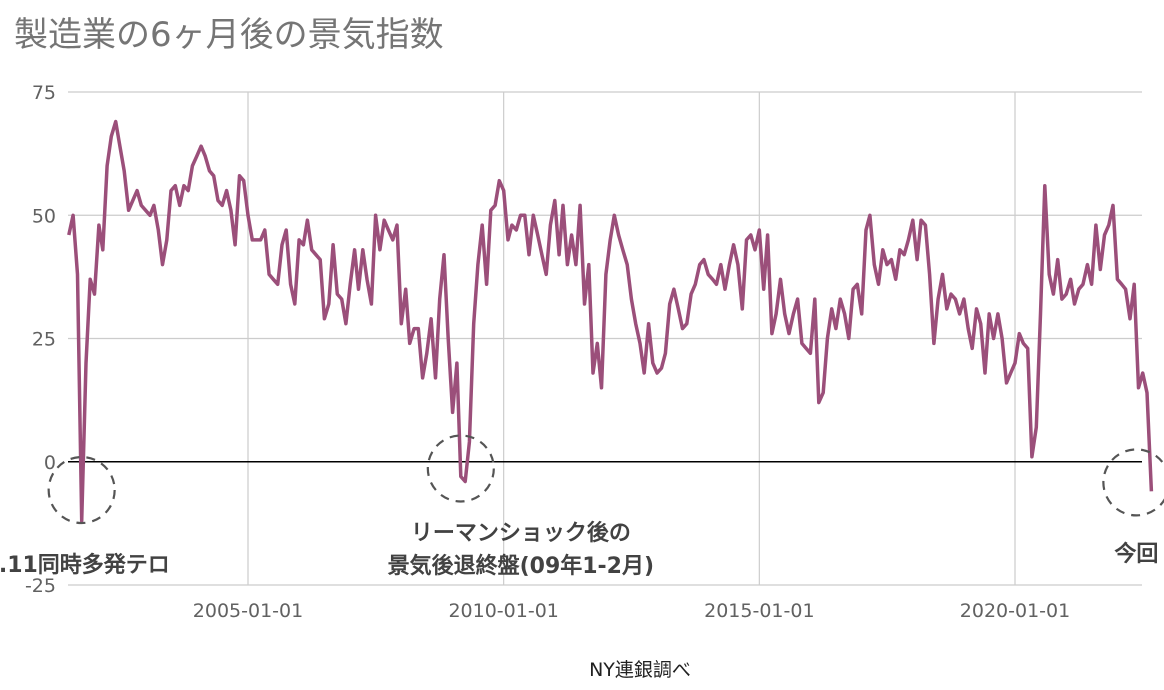 Image resolution: width=1164 pixels, height=690 pixels. I want to click on y-tick-label: 50, so click(44, 216).